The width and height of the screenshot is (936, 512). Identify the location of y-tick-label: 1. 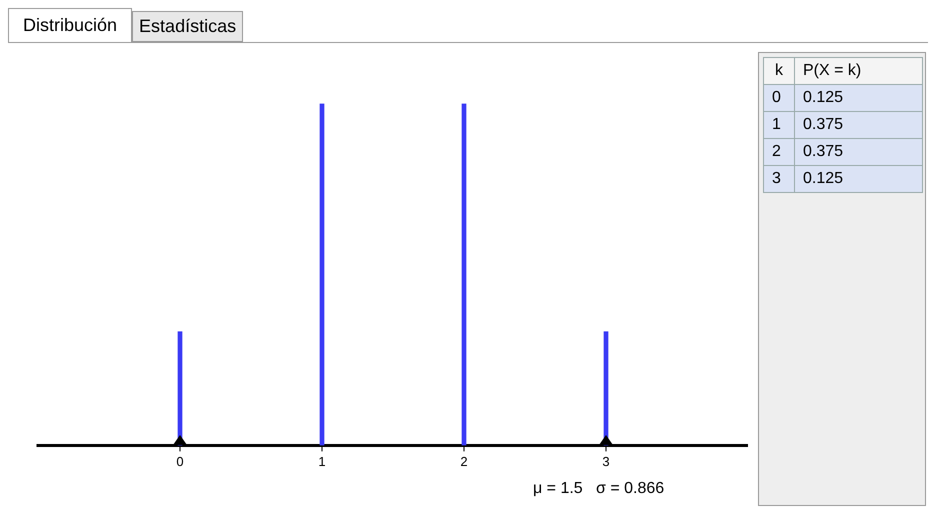
(779, 125).